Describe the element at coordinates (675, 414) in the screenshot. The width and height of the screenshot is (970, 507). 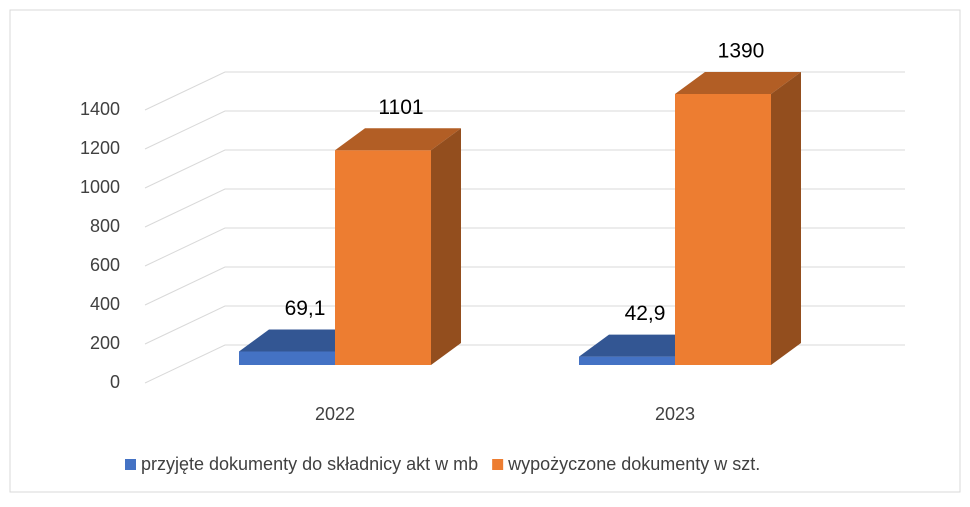
I see `x-tick-label: 2023` at that location.